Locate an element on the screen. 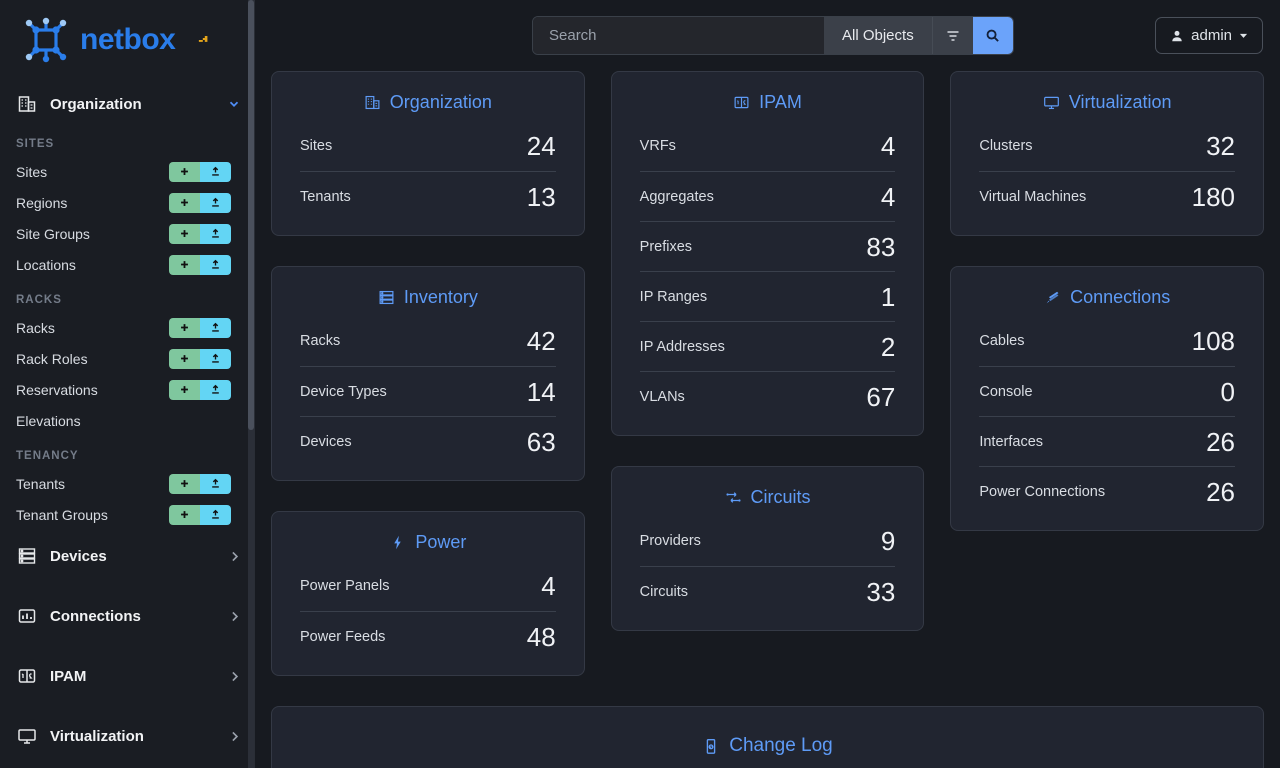  stat-row: Clusters 32 is located at coordinates (1107, 146).